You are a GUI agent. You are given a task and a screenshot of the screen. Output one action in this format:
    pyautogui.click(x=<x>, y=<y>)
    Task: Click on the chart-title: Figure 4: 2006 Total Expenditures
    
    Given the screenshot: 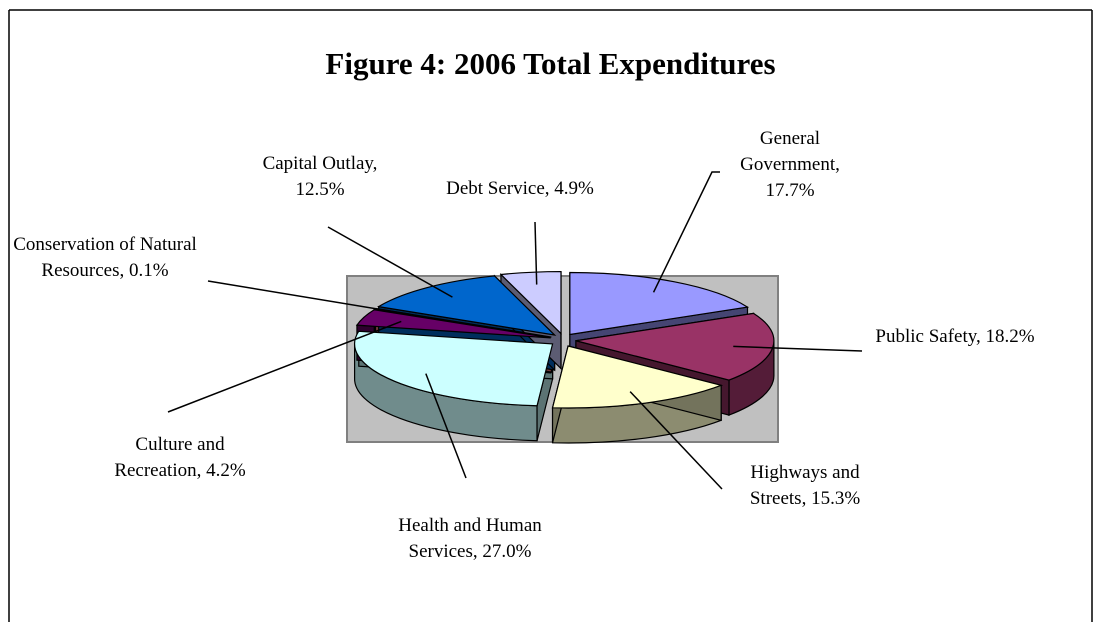 What is the action you would take?
    pyautogui.click(x=550, y=63)
    